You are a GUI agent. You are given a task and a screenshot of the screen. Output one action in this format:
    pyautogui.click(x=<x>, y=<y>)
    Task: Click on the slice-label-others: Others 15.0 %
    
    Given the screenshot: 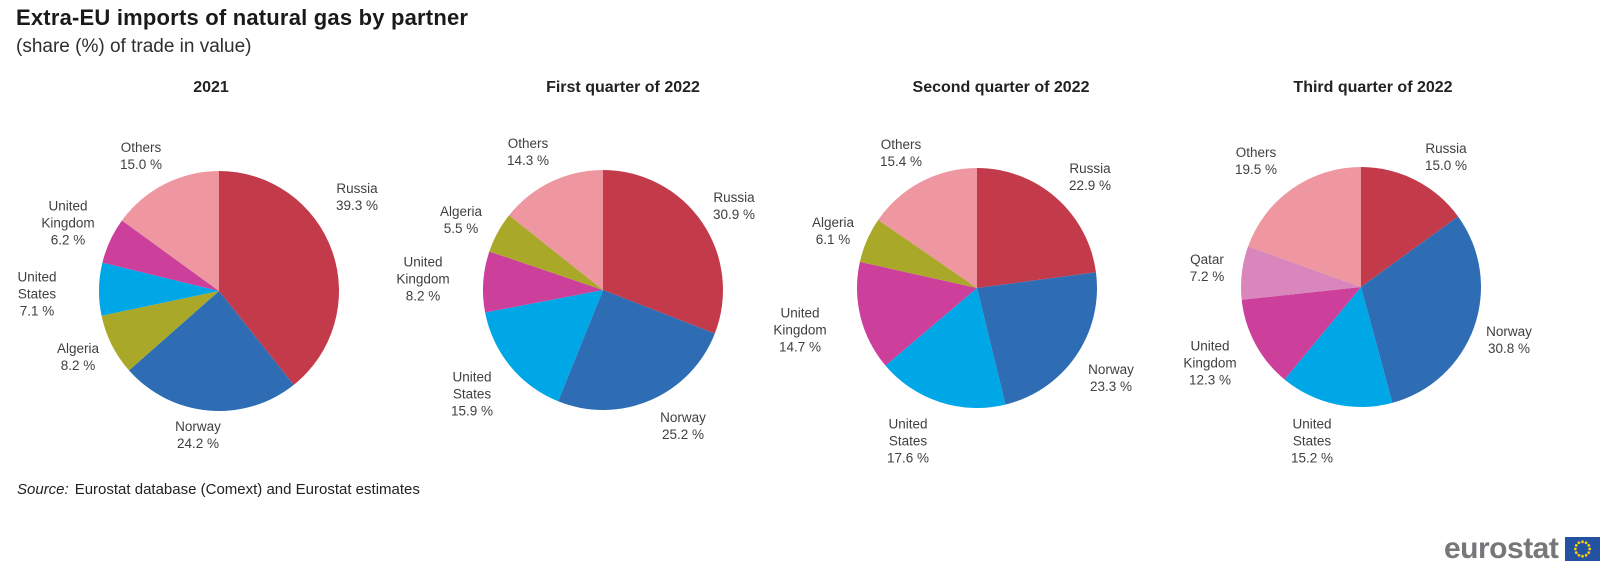 What is the action you would take?
    pyautogui.click(x=141, y=155)
    